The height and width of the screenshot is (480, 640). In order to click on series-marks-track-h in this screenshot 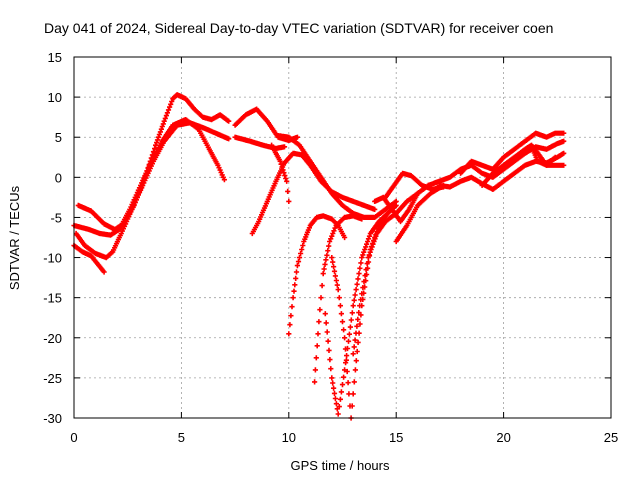, I will do `click(280, 173)`.